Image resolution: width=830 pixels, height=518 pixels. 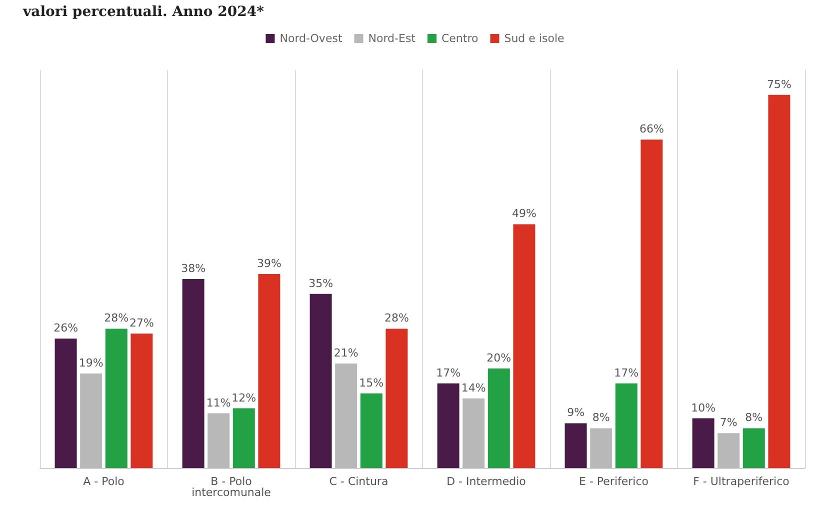 I want to click on chart-title: valori percentuali. Anno 2024*, so click(x=143, y=12).